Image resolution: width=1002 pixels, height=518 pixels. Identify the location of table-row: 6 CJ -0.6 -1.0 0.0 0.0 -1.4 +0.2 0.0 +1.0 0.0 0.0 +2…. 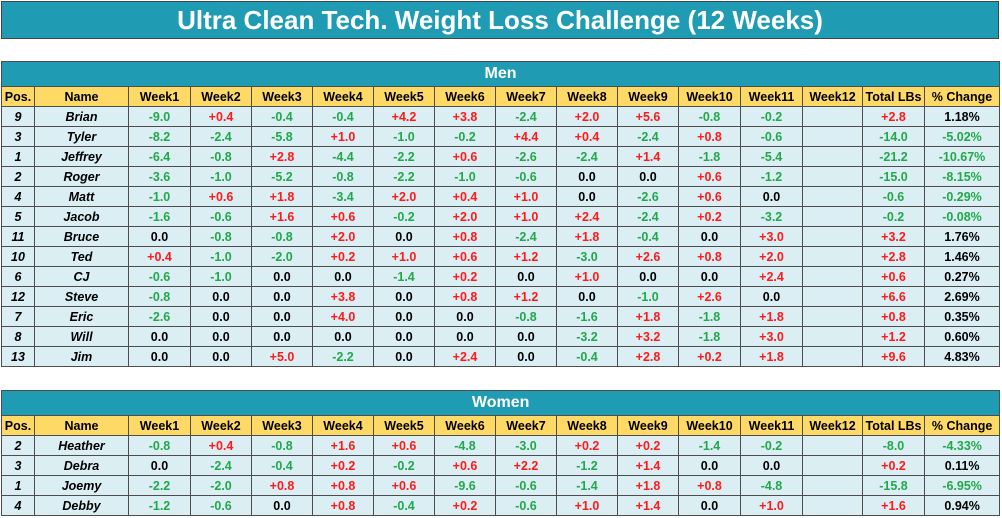
(500, 276).